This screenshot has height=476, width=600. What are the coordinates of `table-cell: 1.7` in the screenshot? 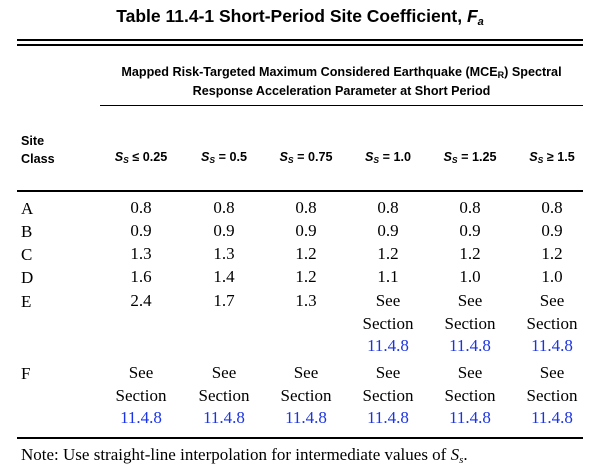 It's located at (224, 300).